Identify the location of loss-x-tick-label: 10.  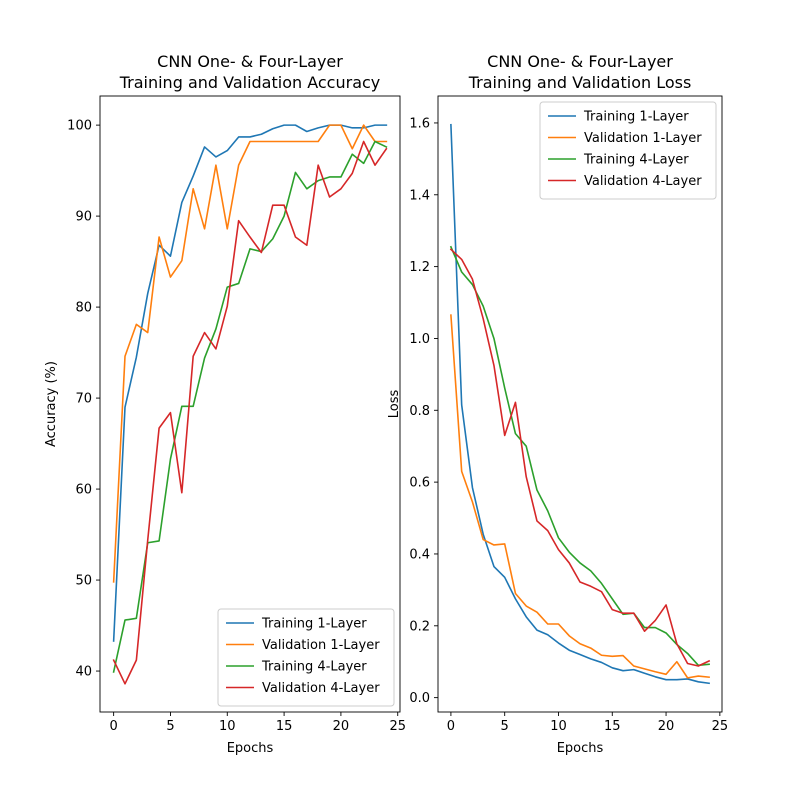
(558, 726).